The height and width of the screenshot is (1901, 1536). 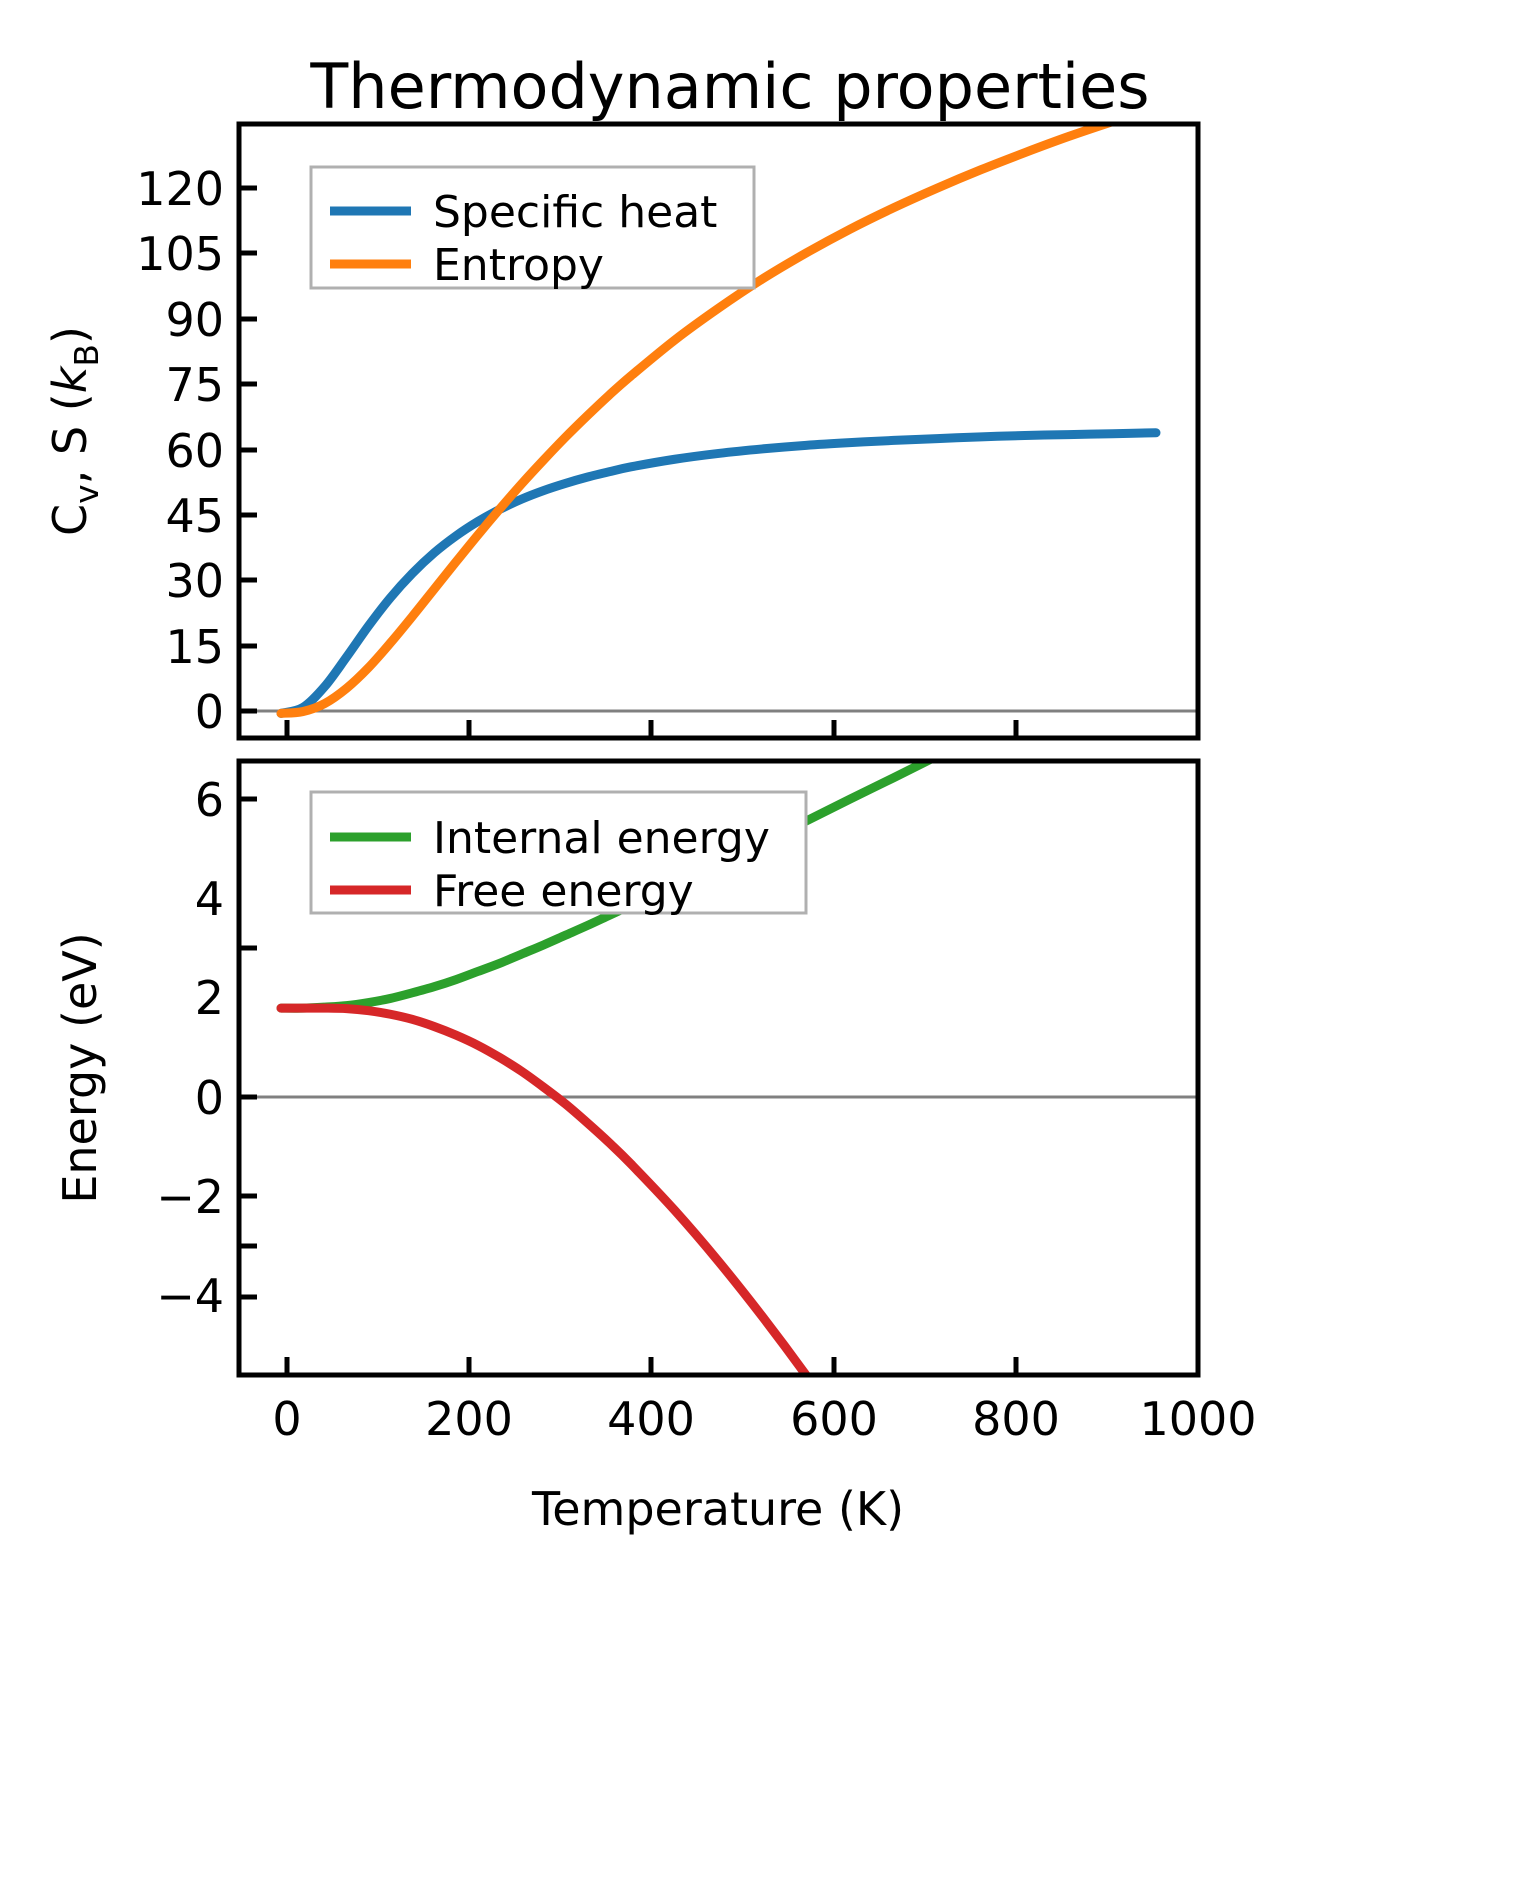 I want to click on top-ytick-0: 0, so click(x=209, y=712).